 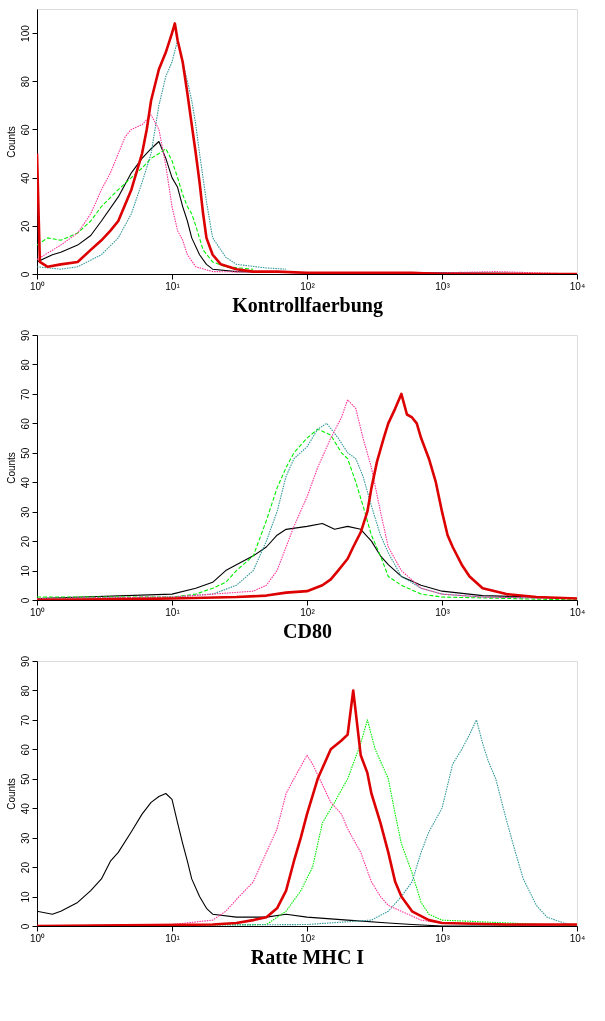 I want to click on y-tick-label: 100, so click(x=25, y=33).